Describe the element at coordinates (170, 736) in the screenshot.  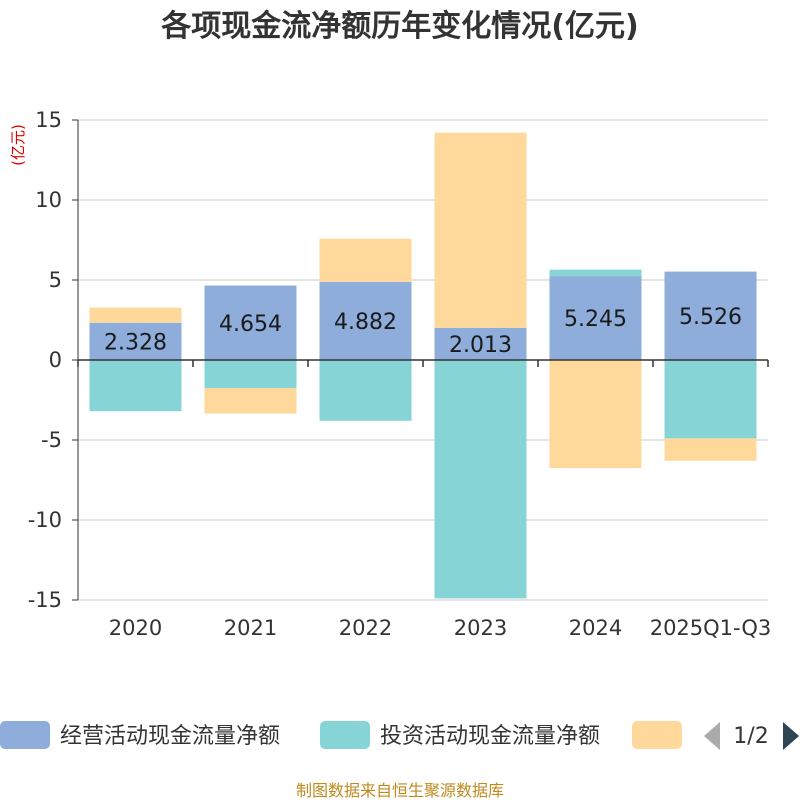
I see `legend-label-operating: 经营活动现金流量净额` at that location.